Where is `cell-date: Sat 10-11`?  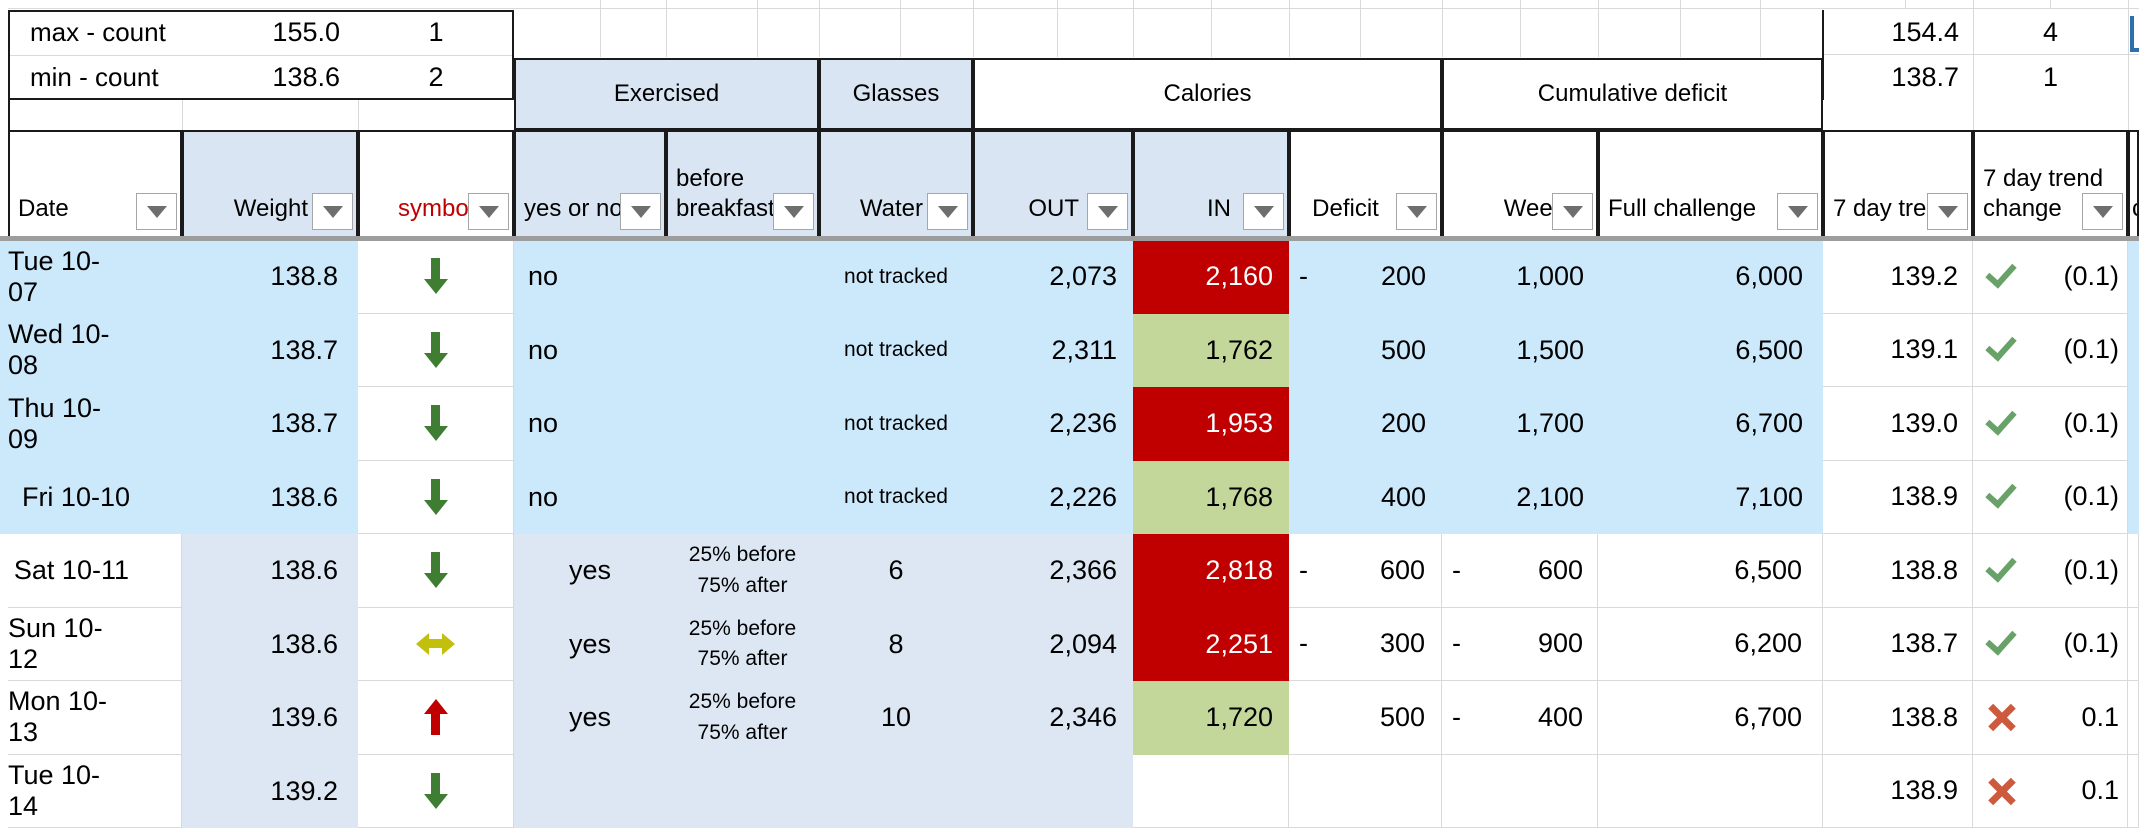 cell-date: Sat 10-11 is located at coordinates (95, 571).